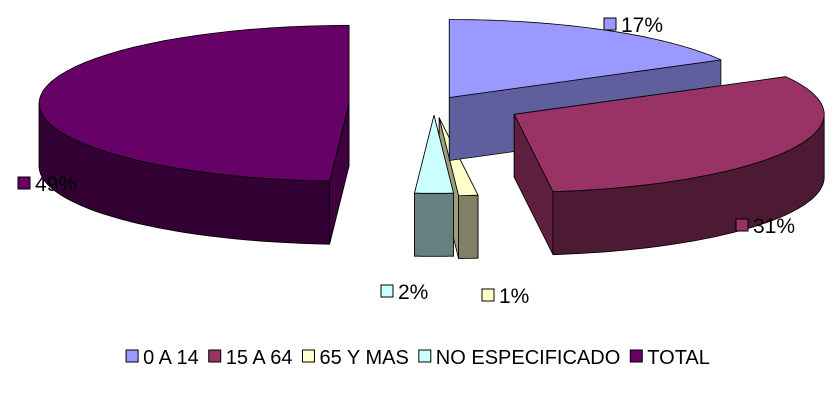  Describe the element at coordinates (468, 226) in the screenshot. I see `slice-wall-65-y-mas` at that location.